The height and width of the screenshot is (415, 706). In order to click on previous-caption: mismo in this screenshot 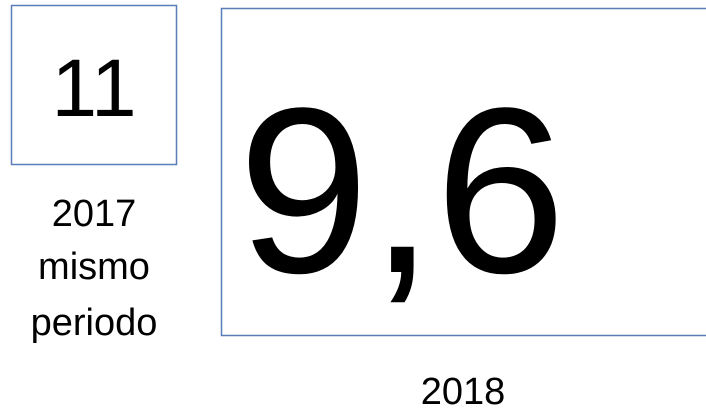, I will do `click(94, 267)`.